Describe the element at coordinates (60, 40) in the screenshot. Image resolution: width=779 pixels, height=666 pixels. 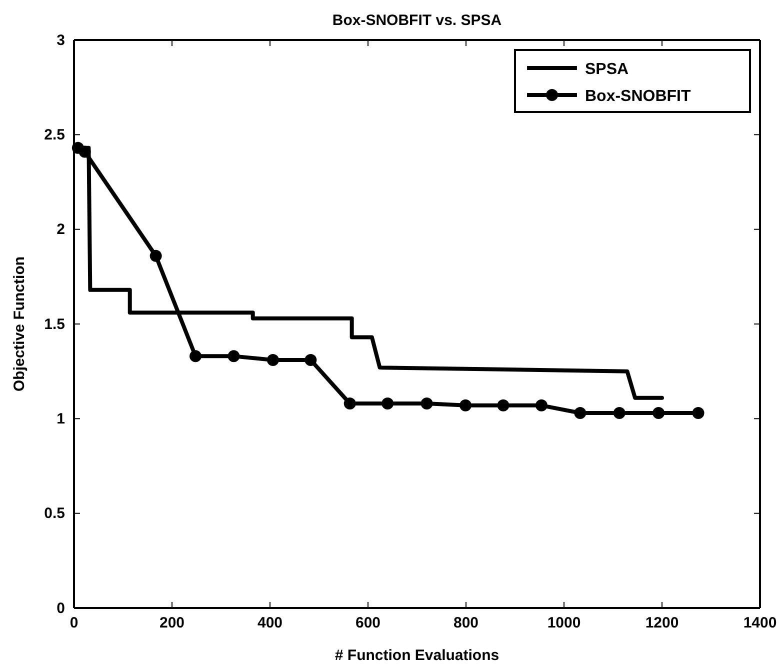
I see `y-tick-label: 3` at that location.